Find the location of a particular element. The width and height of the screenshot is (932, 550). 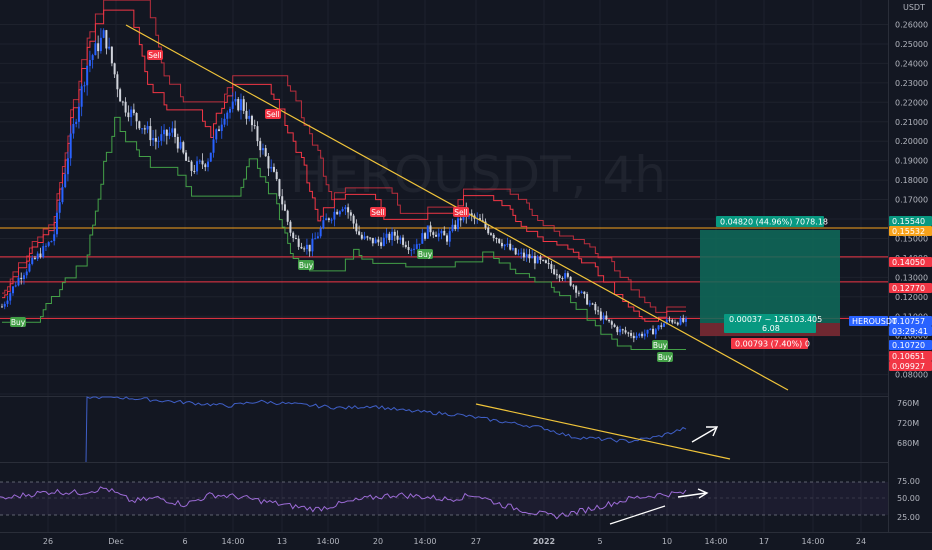

rsi-pane is located at coordinates (444, 503).